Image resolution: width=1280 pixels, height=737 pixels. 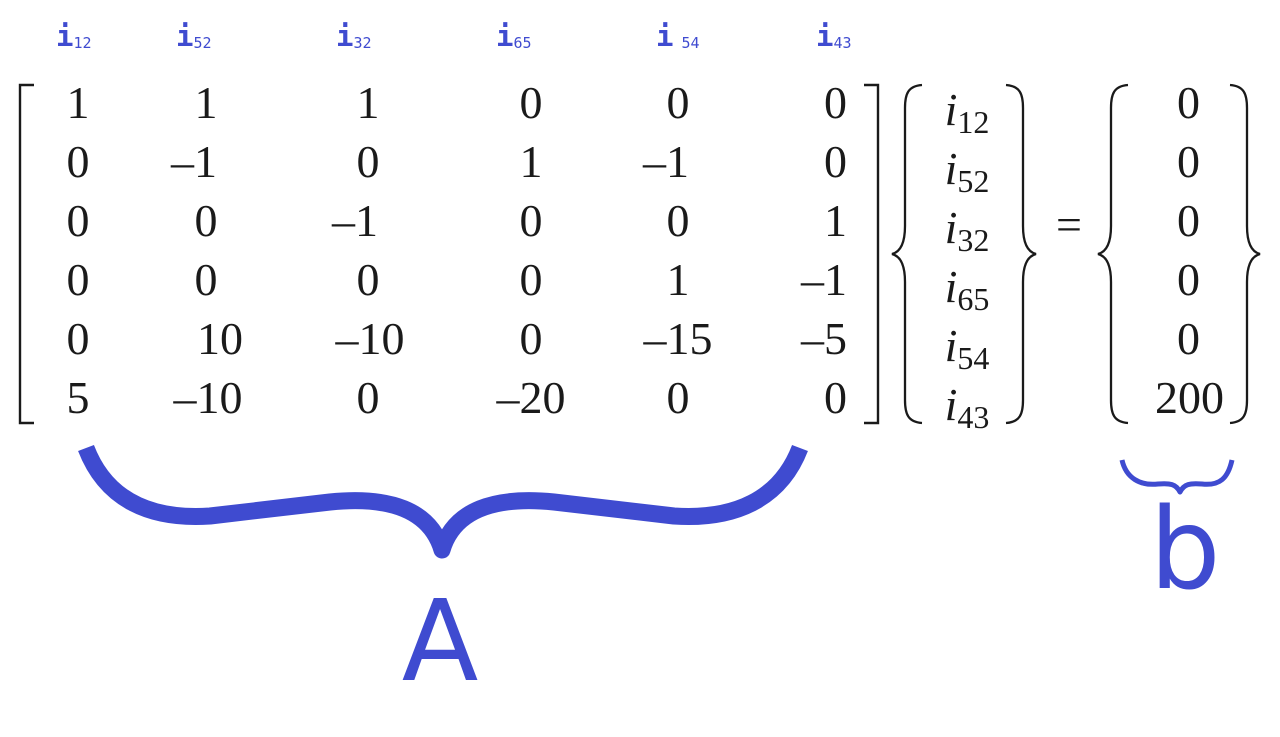 I want to click on vector-b-left-brace, so click(x=1113, y=254).